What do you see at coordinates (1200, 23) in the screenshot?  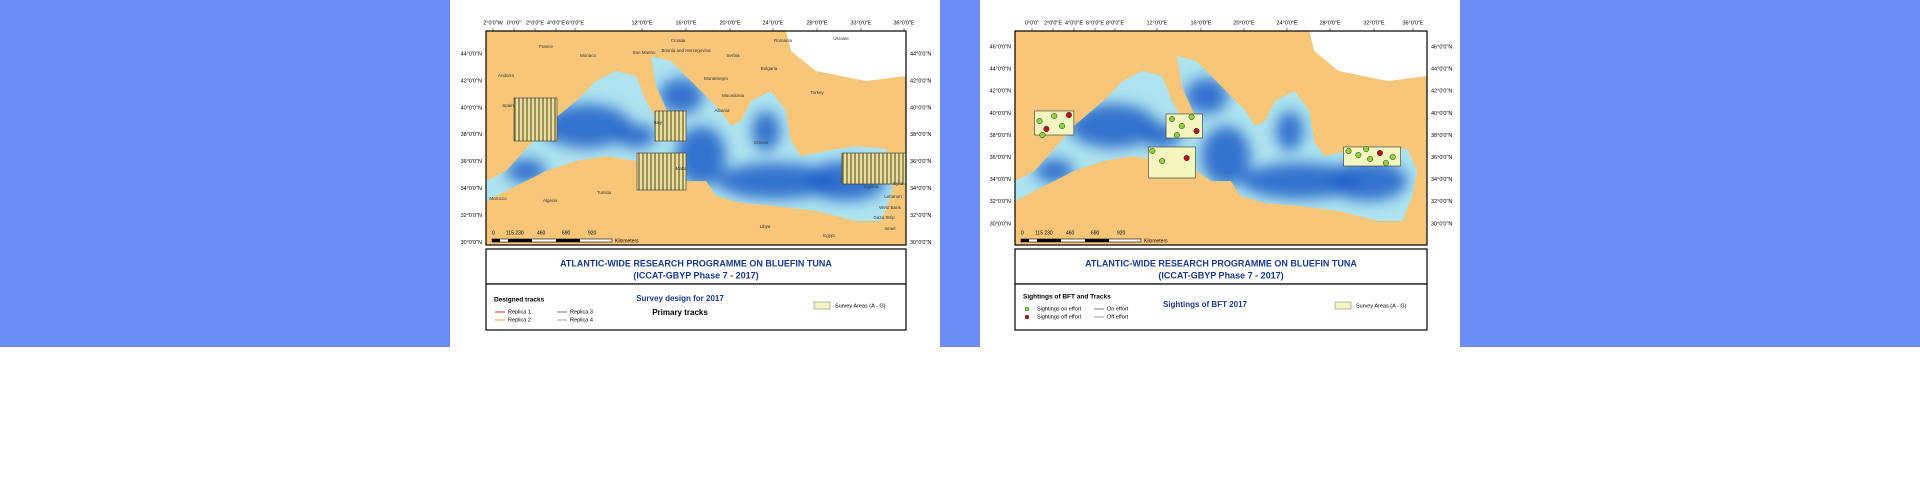 I see `longitude-label: 16°0'0"E` at bounding box center [1200, 23].